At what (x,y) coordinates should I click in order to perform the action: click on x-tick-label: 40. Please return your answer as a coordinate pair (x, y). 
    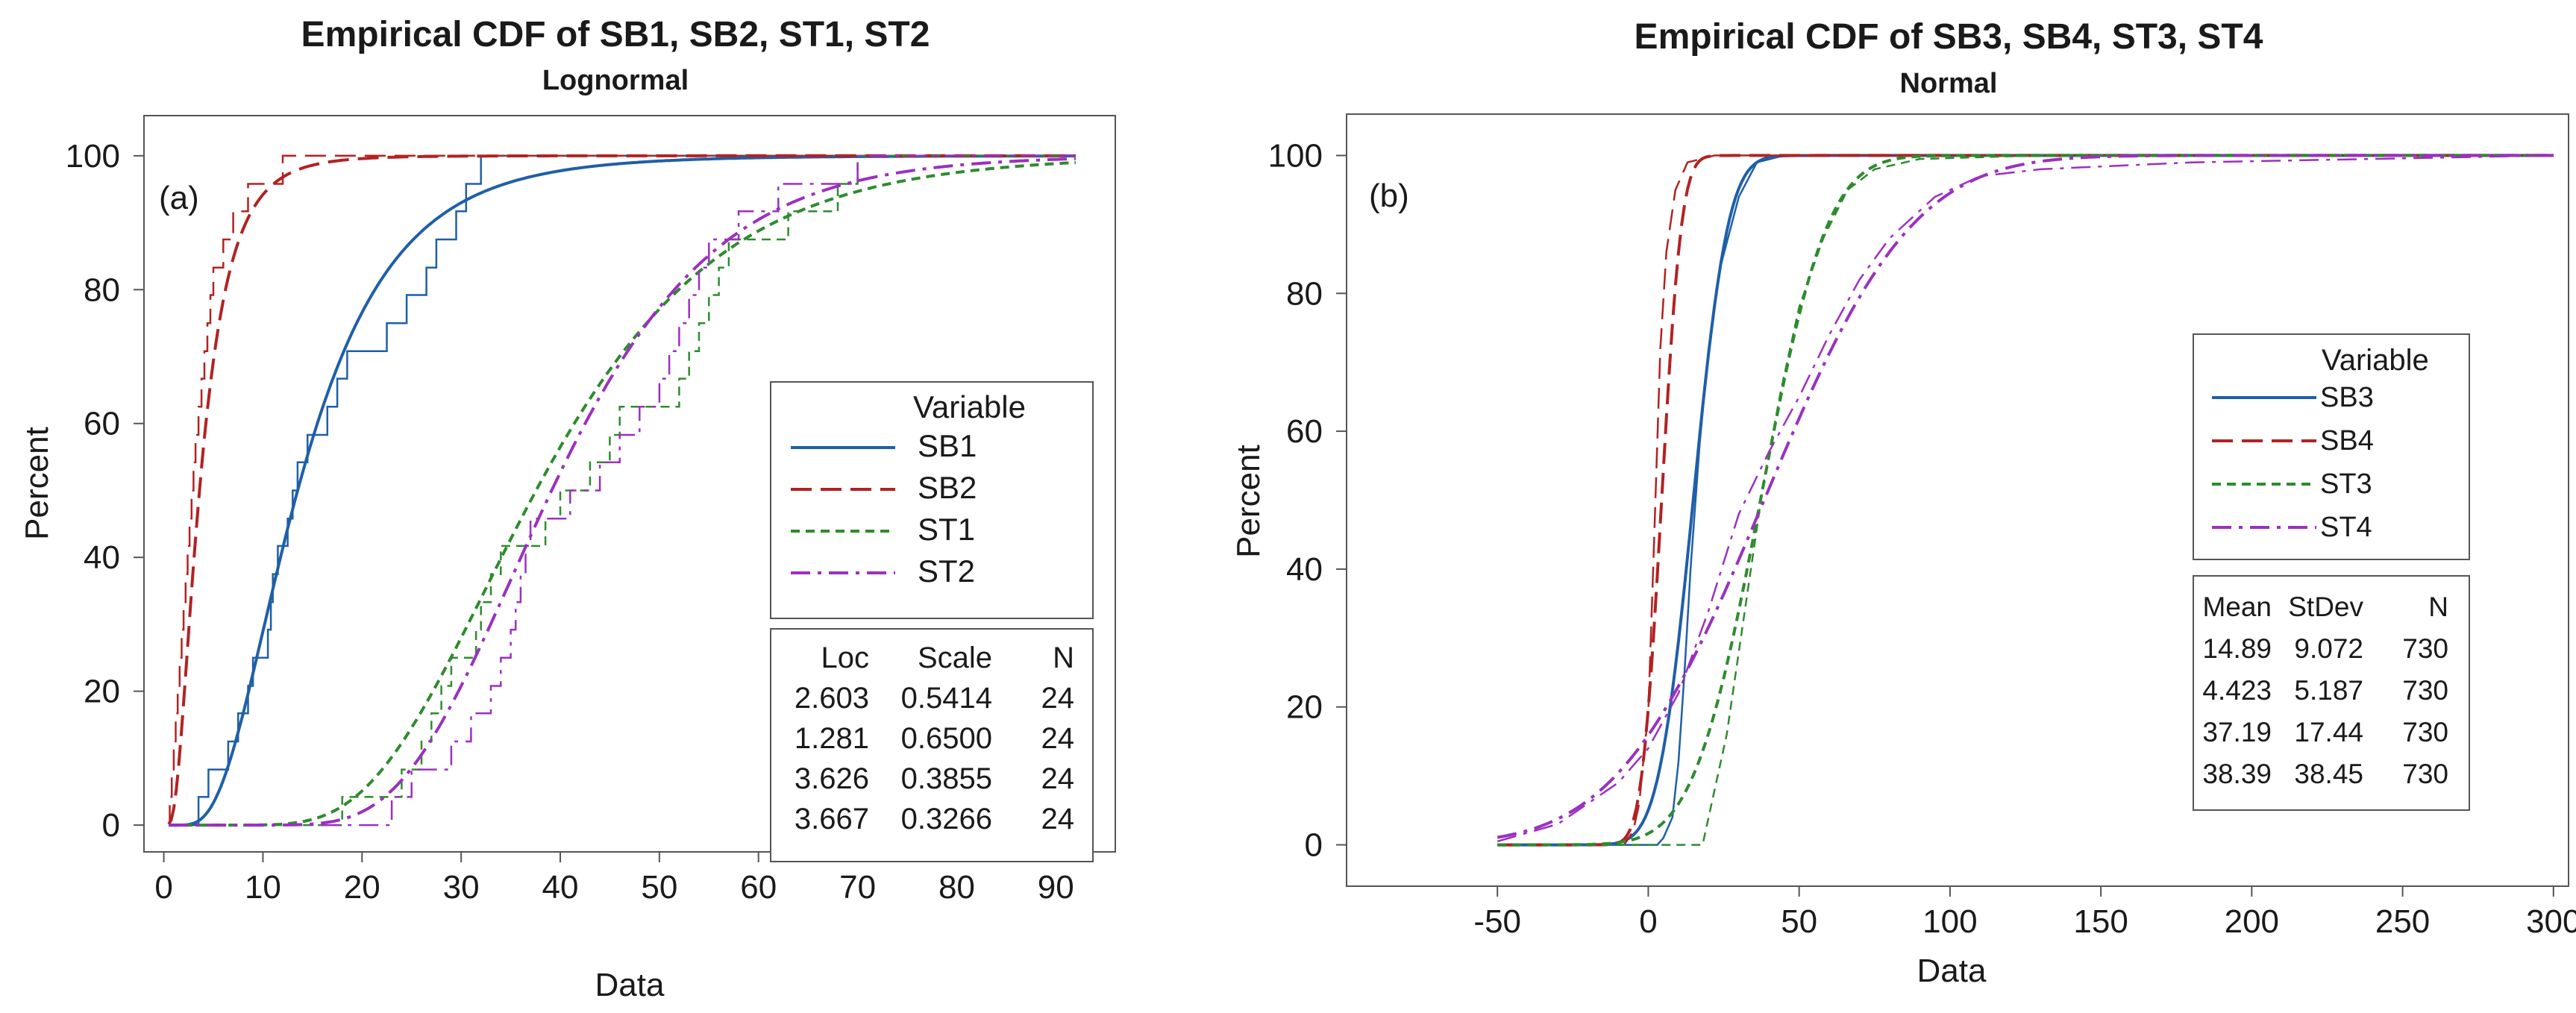
    Looking at the image, I should click on (560, 887).